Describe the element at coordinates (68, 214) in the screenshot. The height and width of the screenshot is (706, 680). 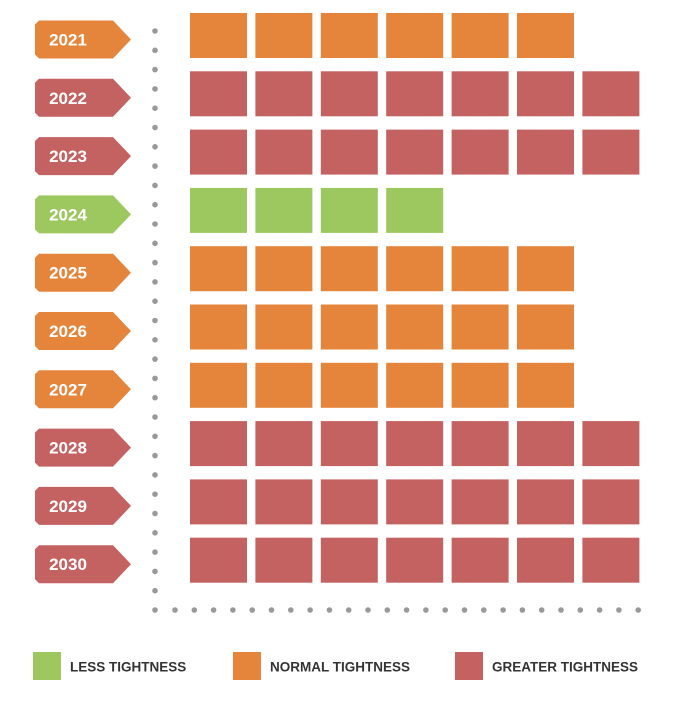
I see `year-label-2024: 2024` at that location.